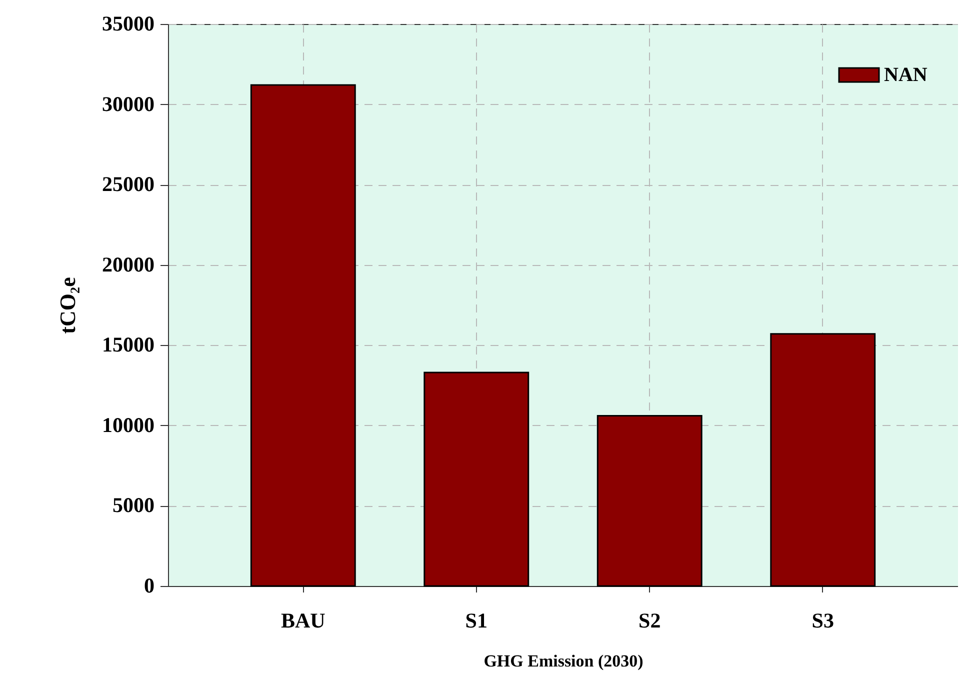 The image size is (966, 697). Describe the element at coordinates (476, 620) in the screenshot. I see `x-tick-label: S1` at that location.